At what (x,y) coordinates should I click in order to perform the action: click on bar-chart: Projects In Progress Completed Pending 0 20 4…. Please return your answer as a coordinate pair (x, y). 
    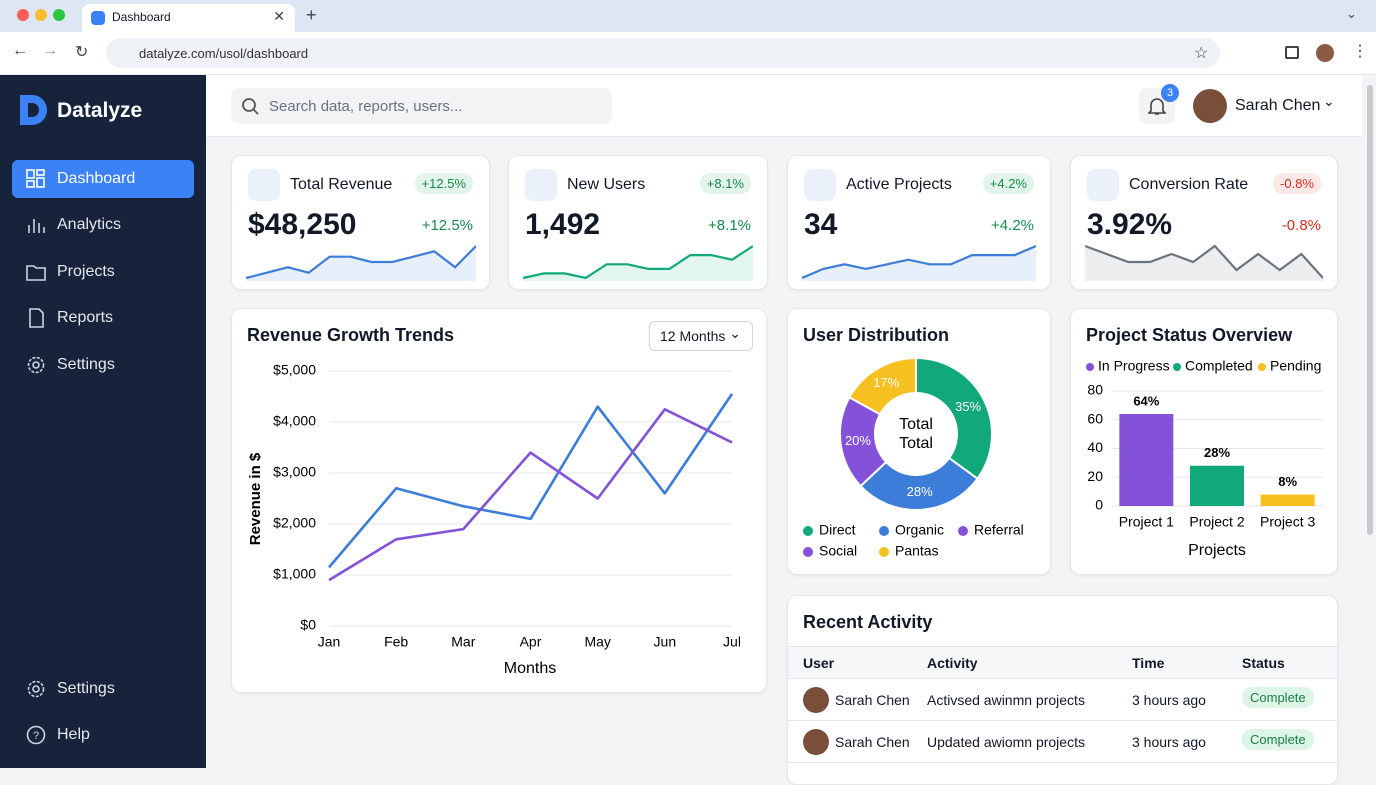
    Looking at the image, I should click on (1204, 458).